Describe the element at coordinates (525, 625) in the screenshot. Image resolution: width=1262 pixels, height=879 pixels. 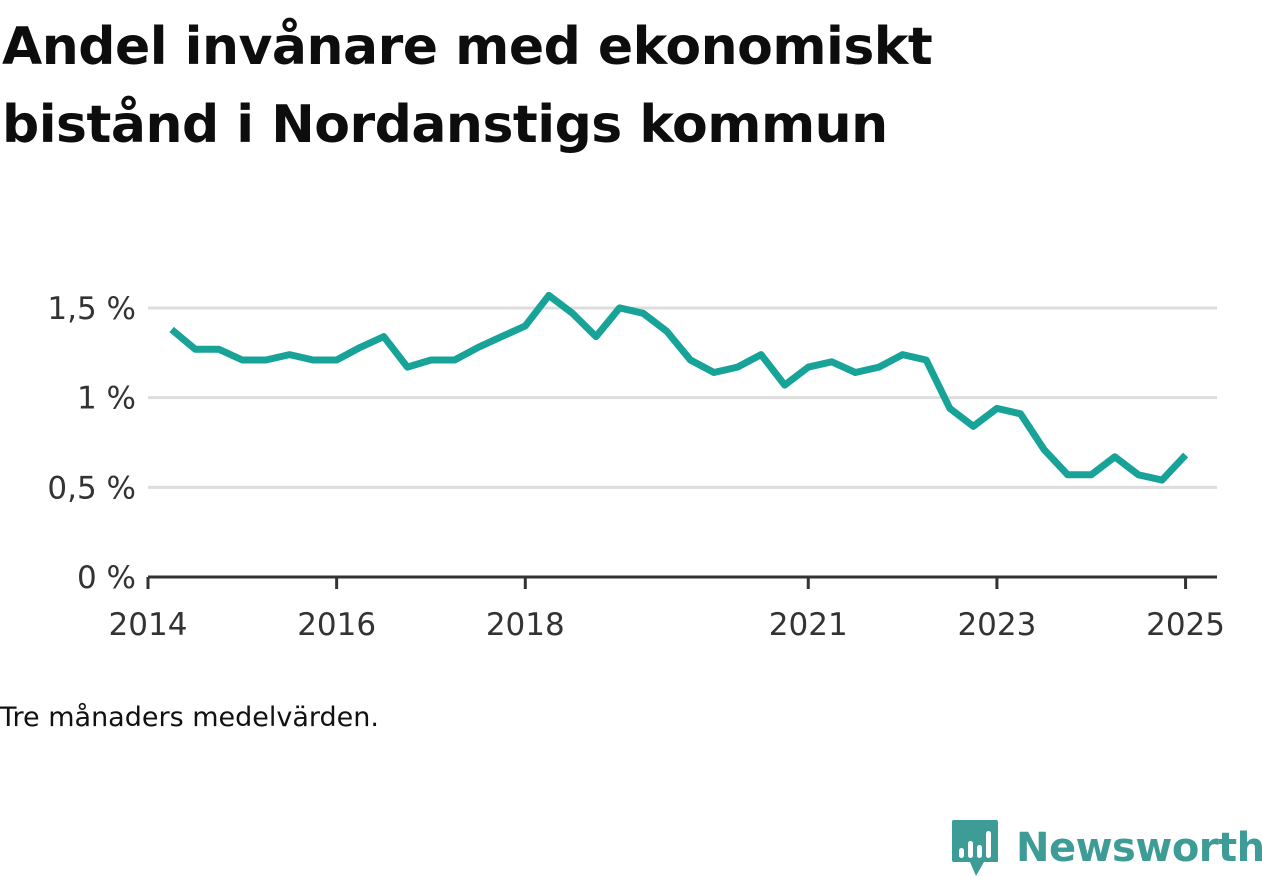
I see `x-tick-label: 2018` at that location.